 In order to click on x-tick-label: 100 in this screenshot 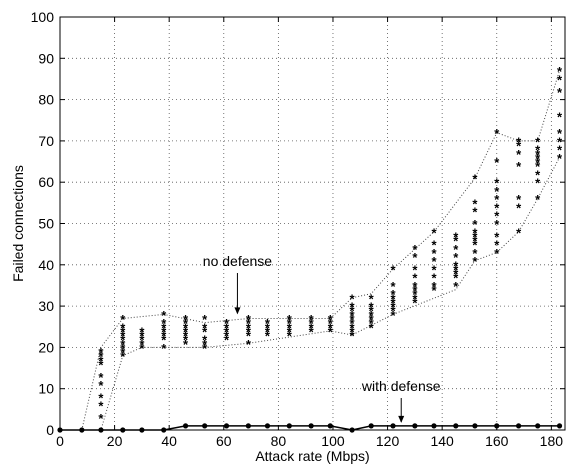, I will do `click(333, 441)`.